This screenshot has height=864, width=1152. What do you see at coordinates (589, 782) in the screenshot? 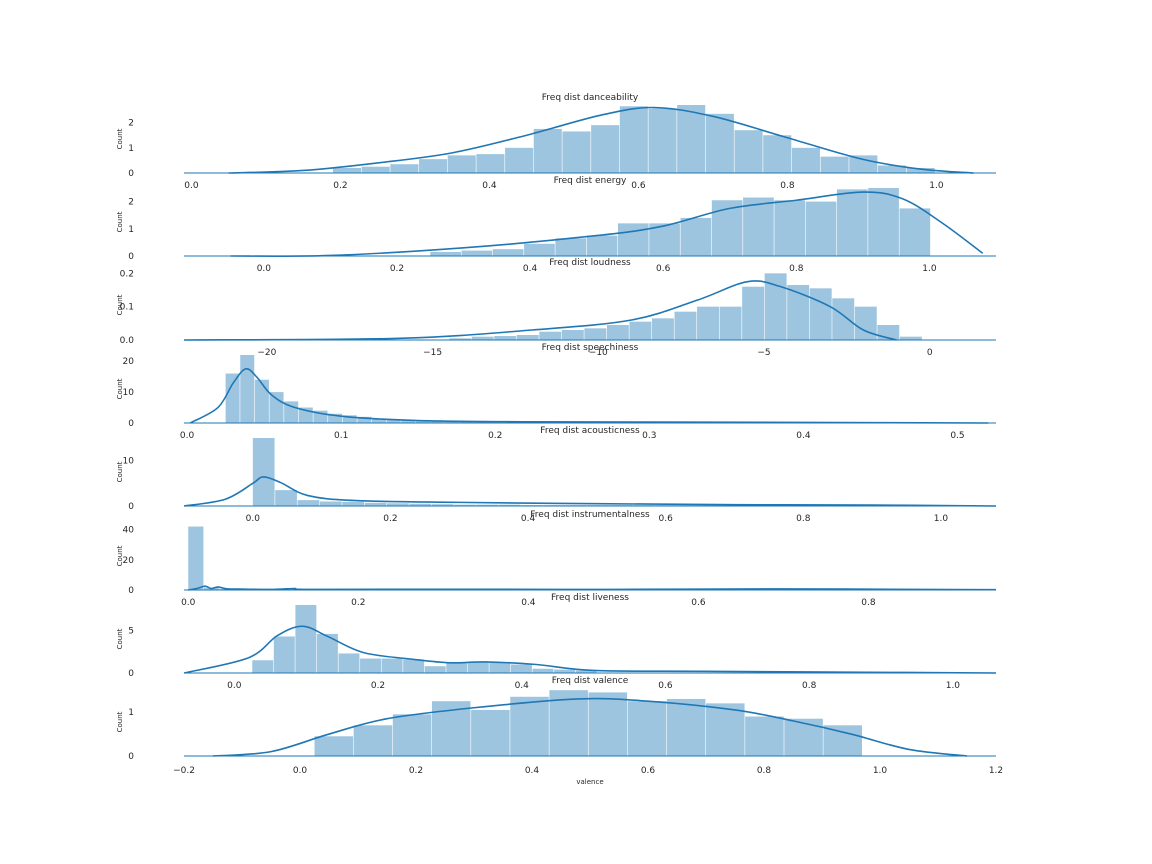
I see `x-axis-label: valence` at bounding box center [589, 782].